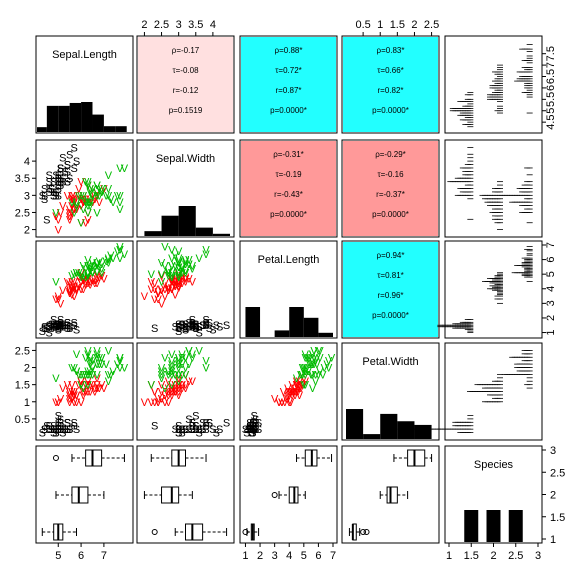 This screenshot has width=578, height=576. Describe the element at coordinates (185, 70) in the screenshot. I see `correlation-stat: τ=-0.08` at that location.